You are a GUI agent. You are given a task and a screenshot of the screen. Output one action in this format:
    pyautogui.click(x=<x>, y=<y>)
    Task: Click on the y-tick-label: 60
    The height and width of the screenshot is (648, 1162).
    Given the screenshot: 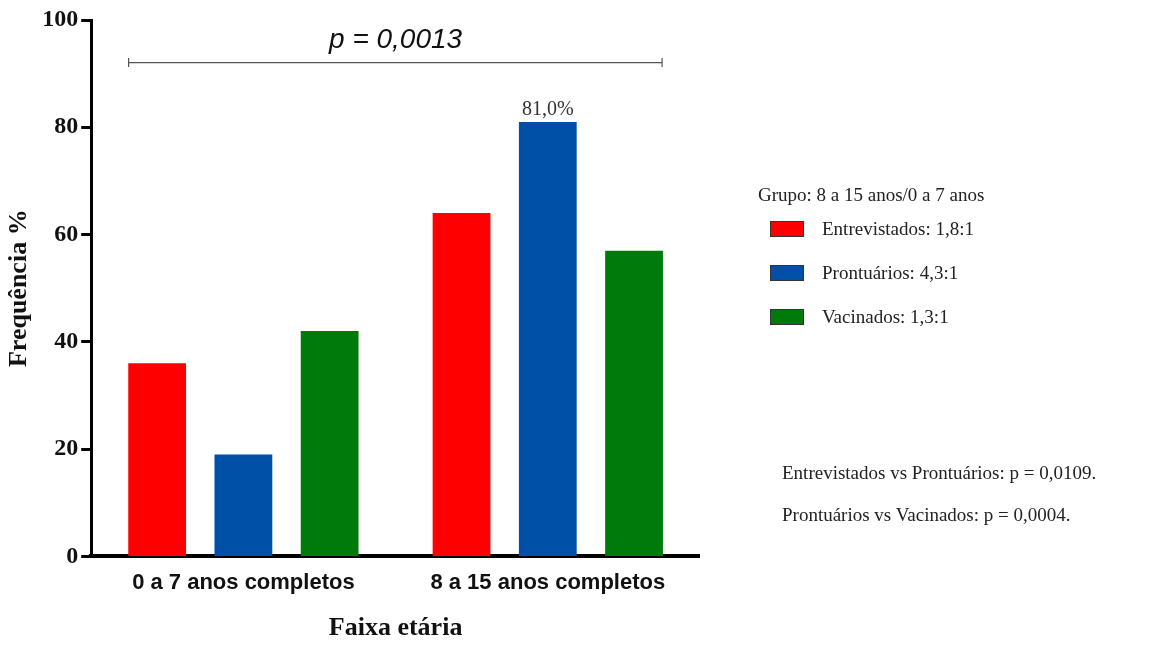 What is the action you would take?
    pyautogui.click(x=66, y=232)
    